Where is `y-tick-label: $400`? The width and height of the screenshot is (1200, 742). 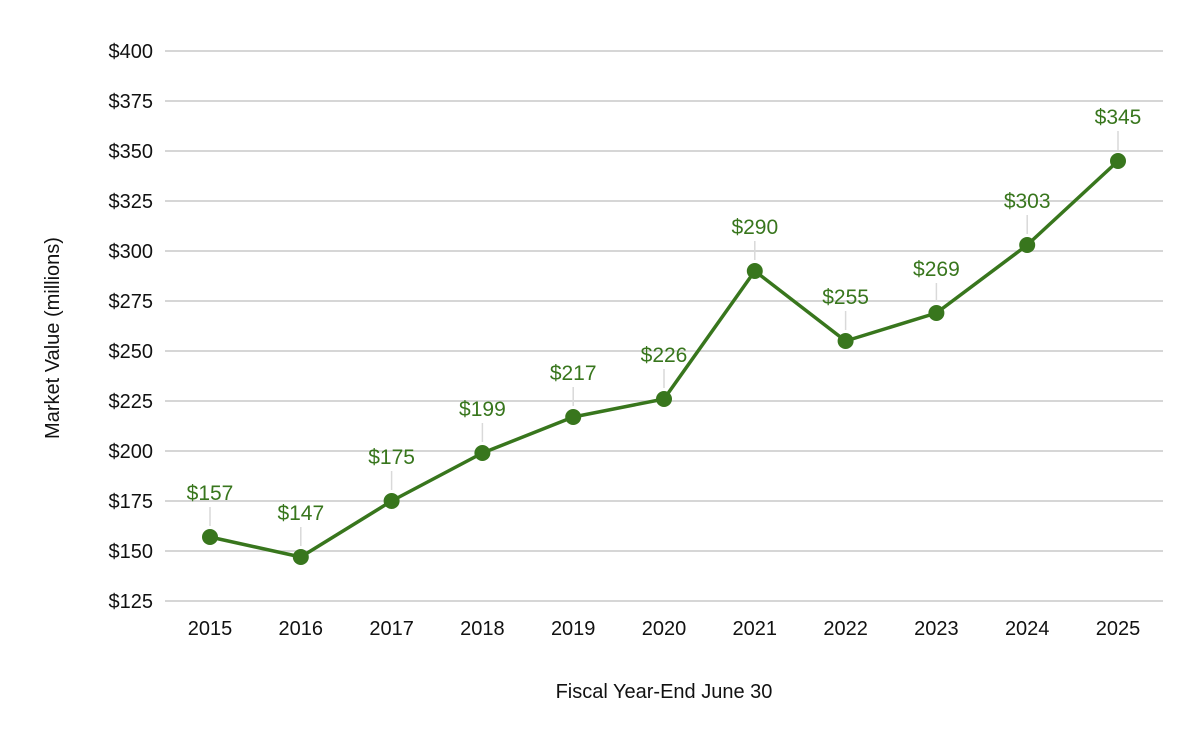
y-tick-label: $400 is located at coordinates (131, 52).